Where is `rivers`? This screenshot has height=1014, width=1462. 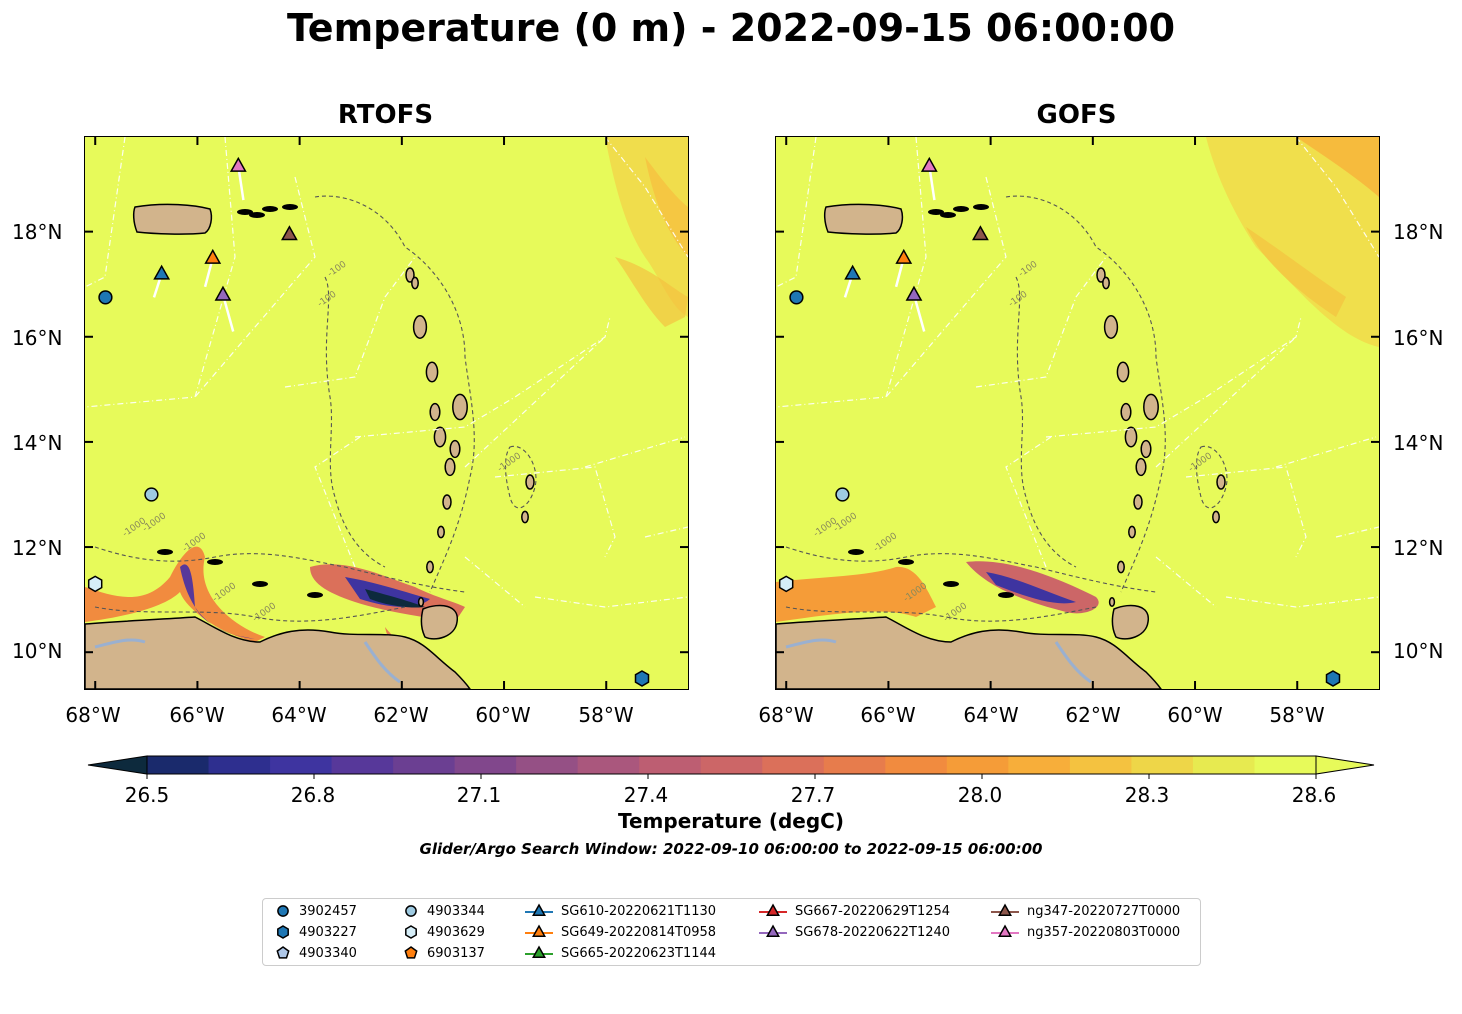 rivers is located at coordinates (938, 661).